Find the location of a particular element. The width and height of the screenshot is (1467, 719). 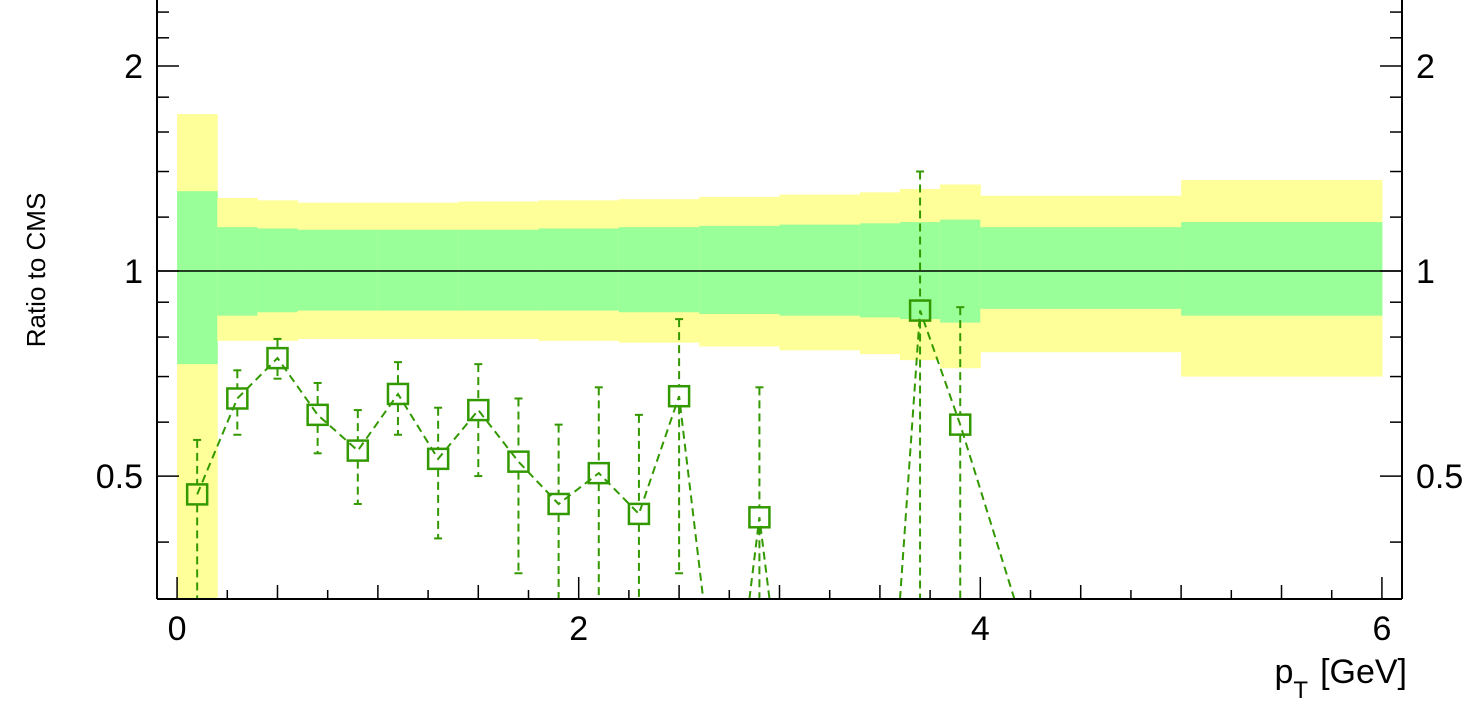

x-tick-label-2: 2 is located at coordinates (578, 629).